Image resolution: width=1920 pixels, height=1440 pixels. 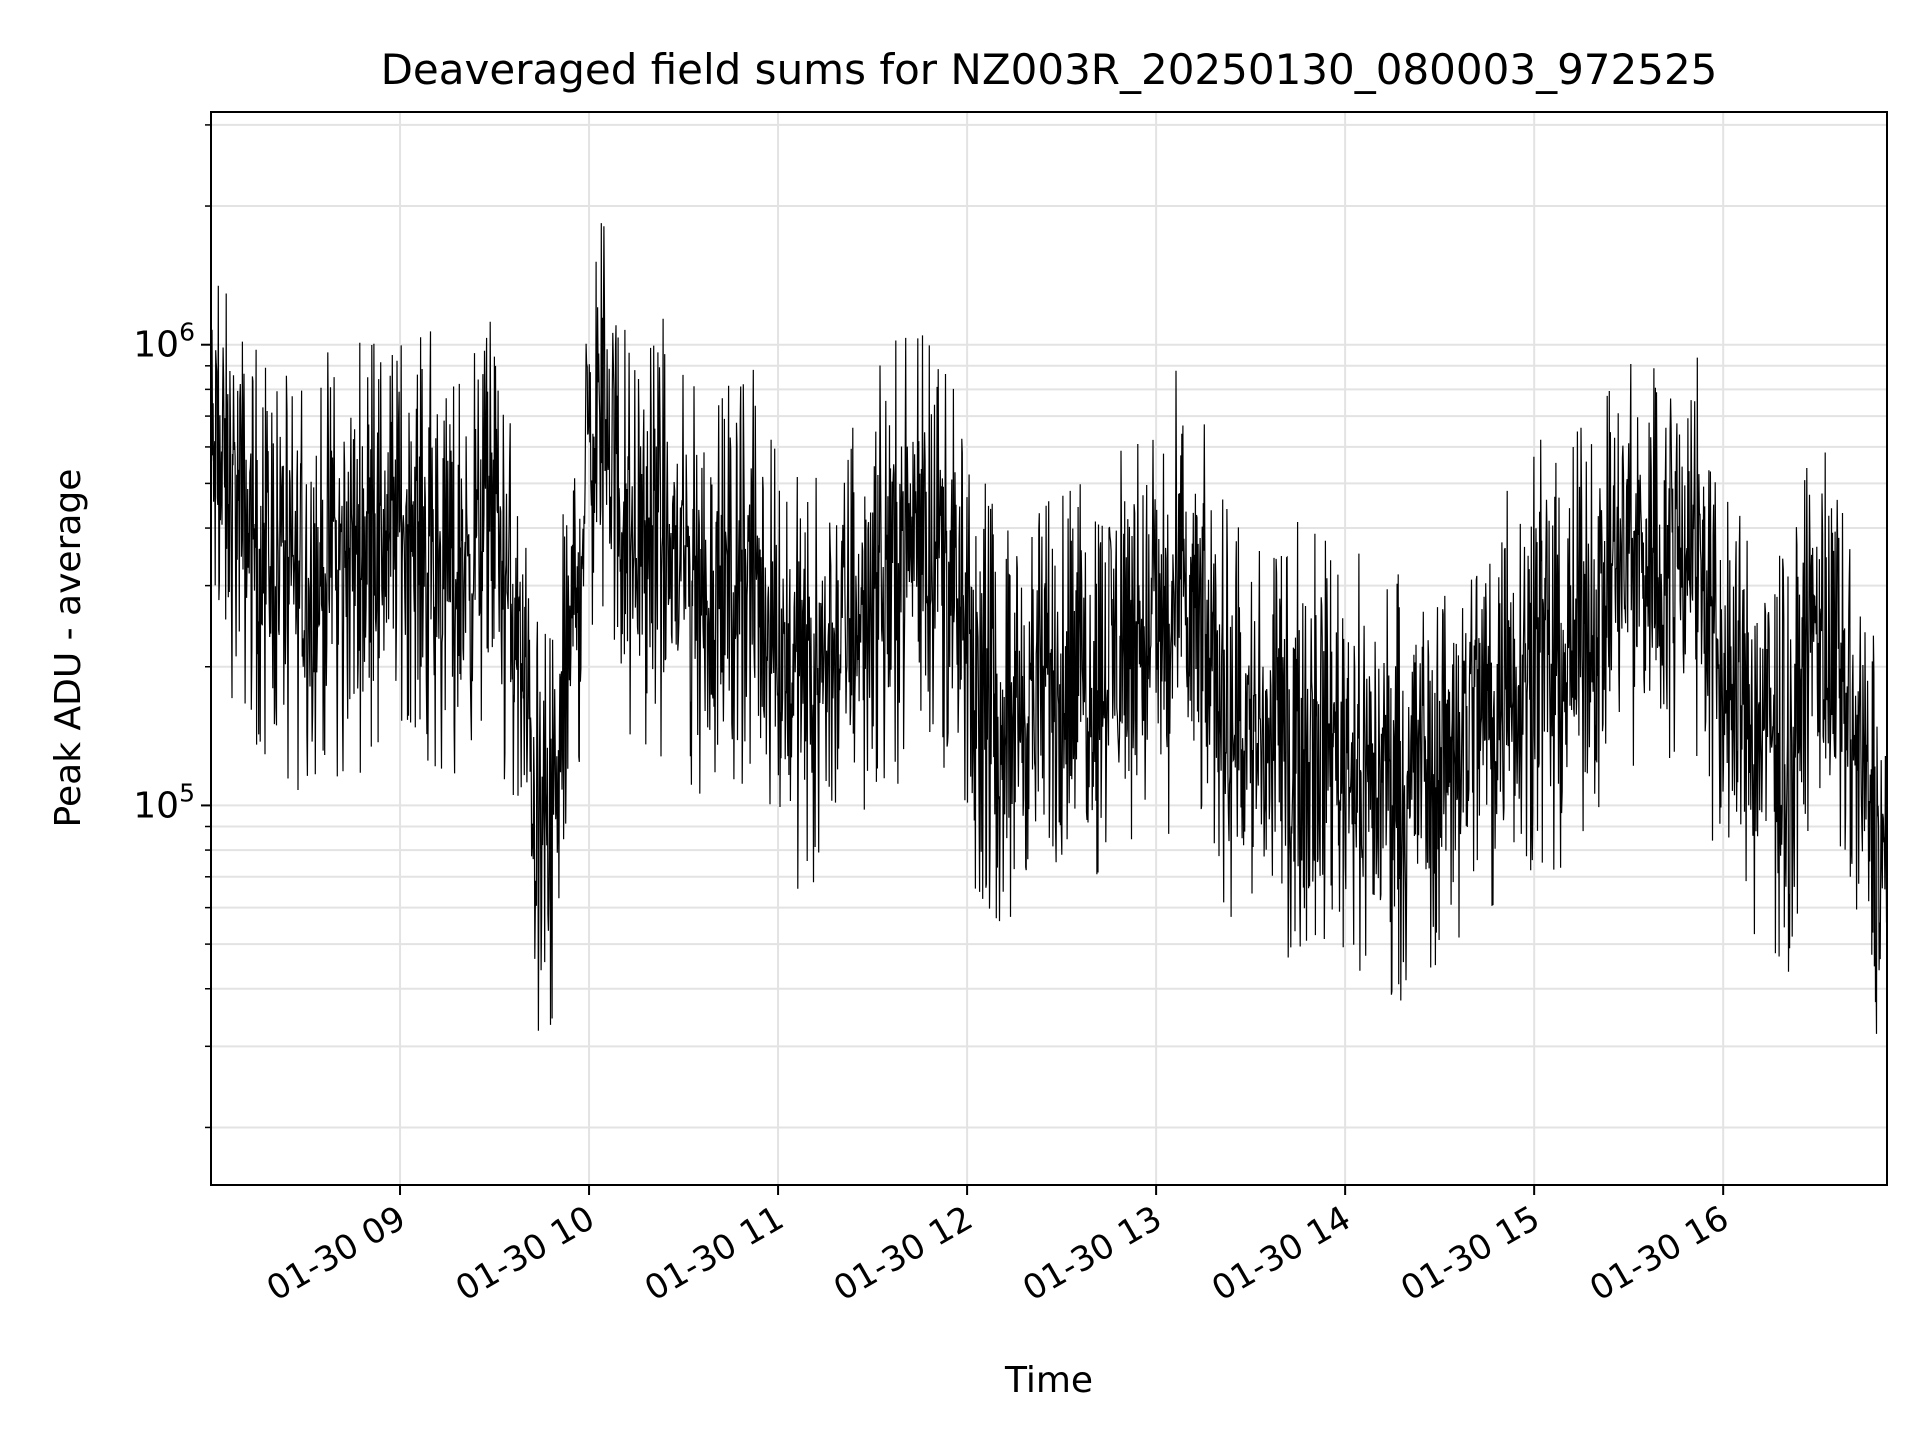 What do you see at coordinates (164, 342) in the screenshot?
I see `y-tick-label: 10⁶` at bounding box center [164, 342].